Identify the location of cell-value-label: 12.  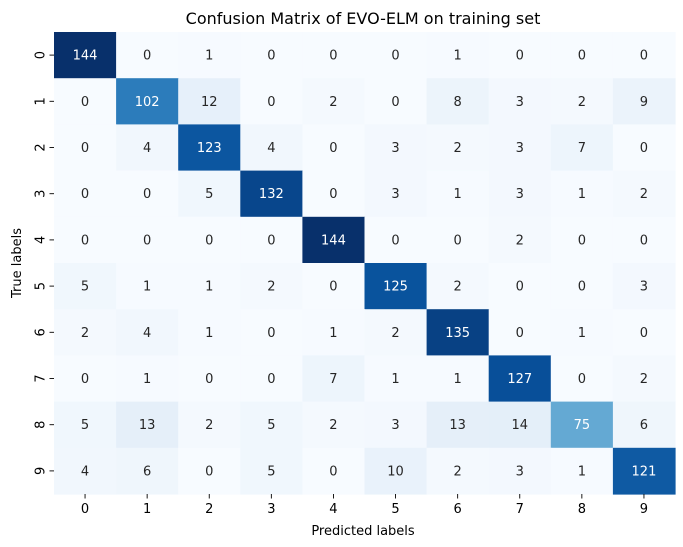
(209, 102).